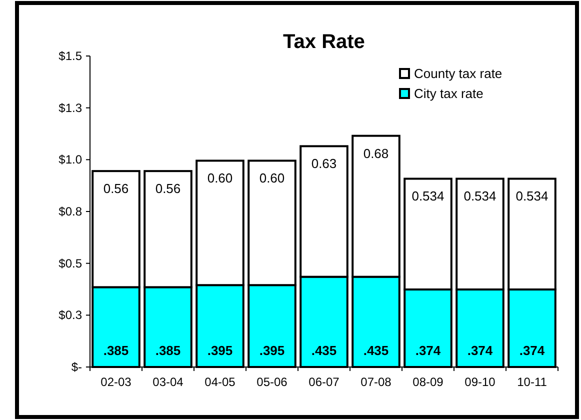 The image size is (581, 420). What do you see at coordinates (70, 211) in the screenshot?
I see `y-tick-label: $0.8` at bounding box center [70, 211].